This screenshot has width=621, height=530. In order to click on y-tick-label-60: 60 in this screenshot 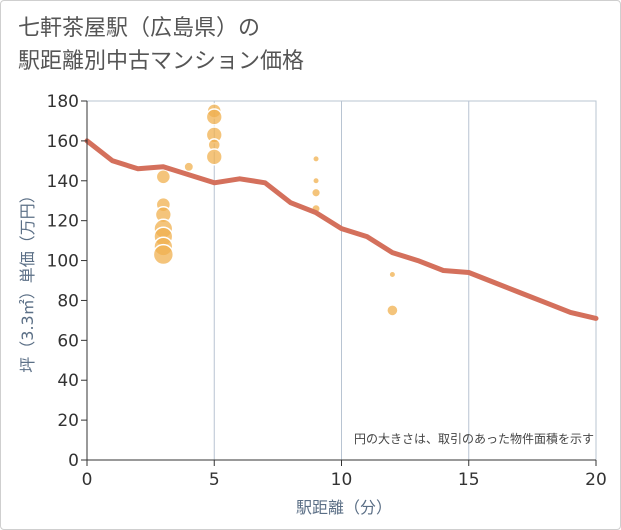, I will do `click(68, 341)`.